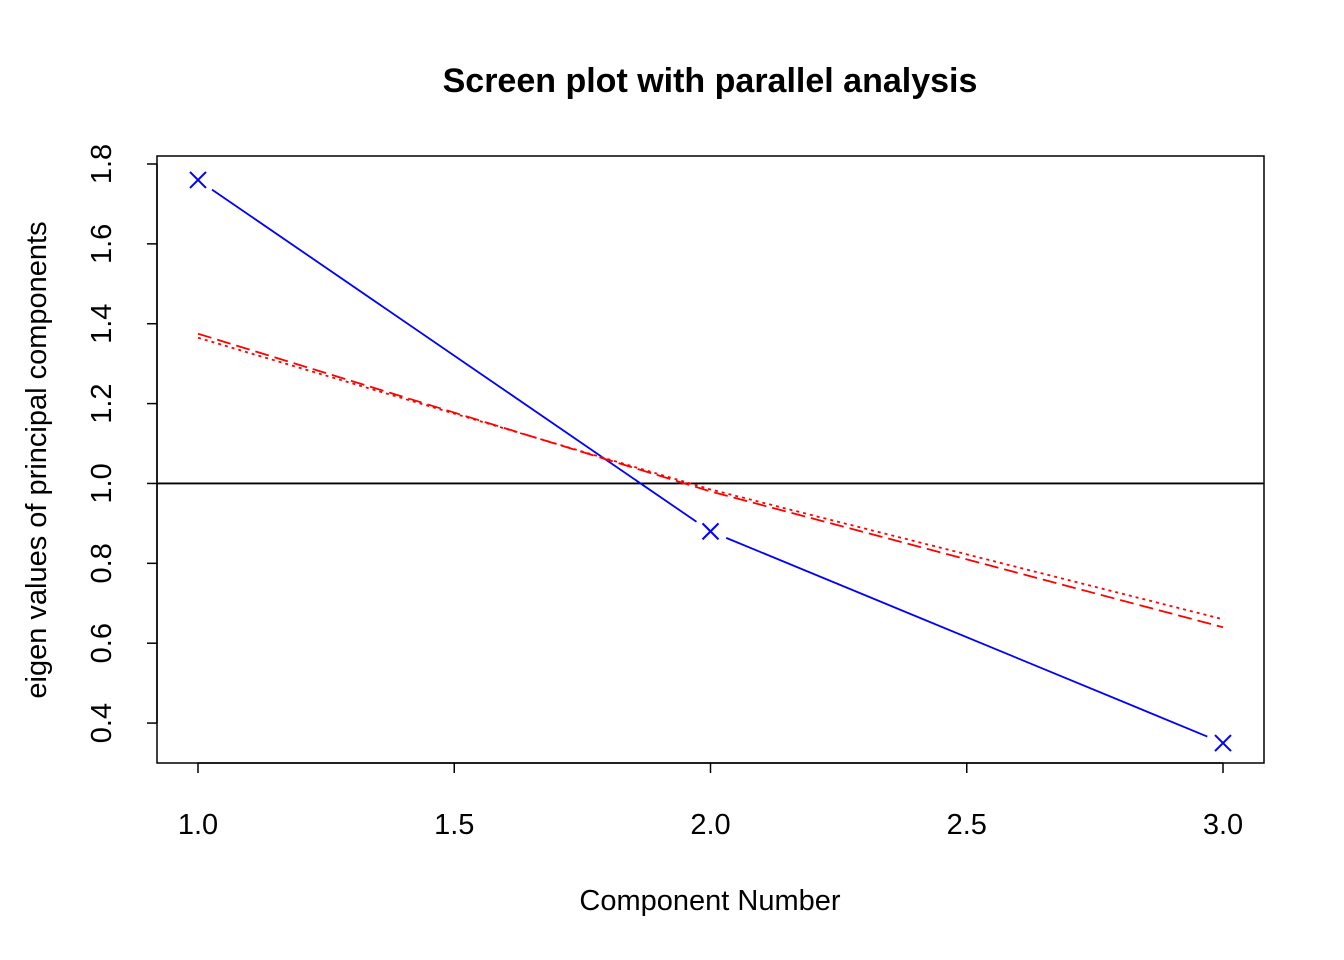 The image size is (1344, 960). What do you see at coordinates (102, 643) in the screenshot?
I see `y-tick-label: 0.6` at bounding box center [102, 643].